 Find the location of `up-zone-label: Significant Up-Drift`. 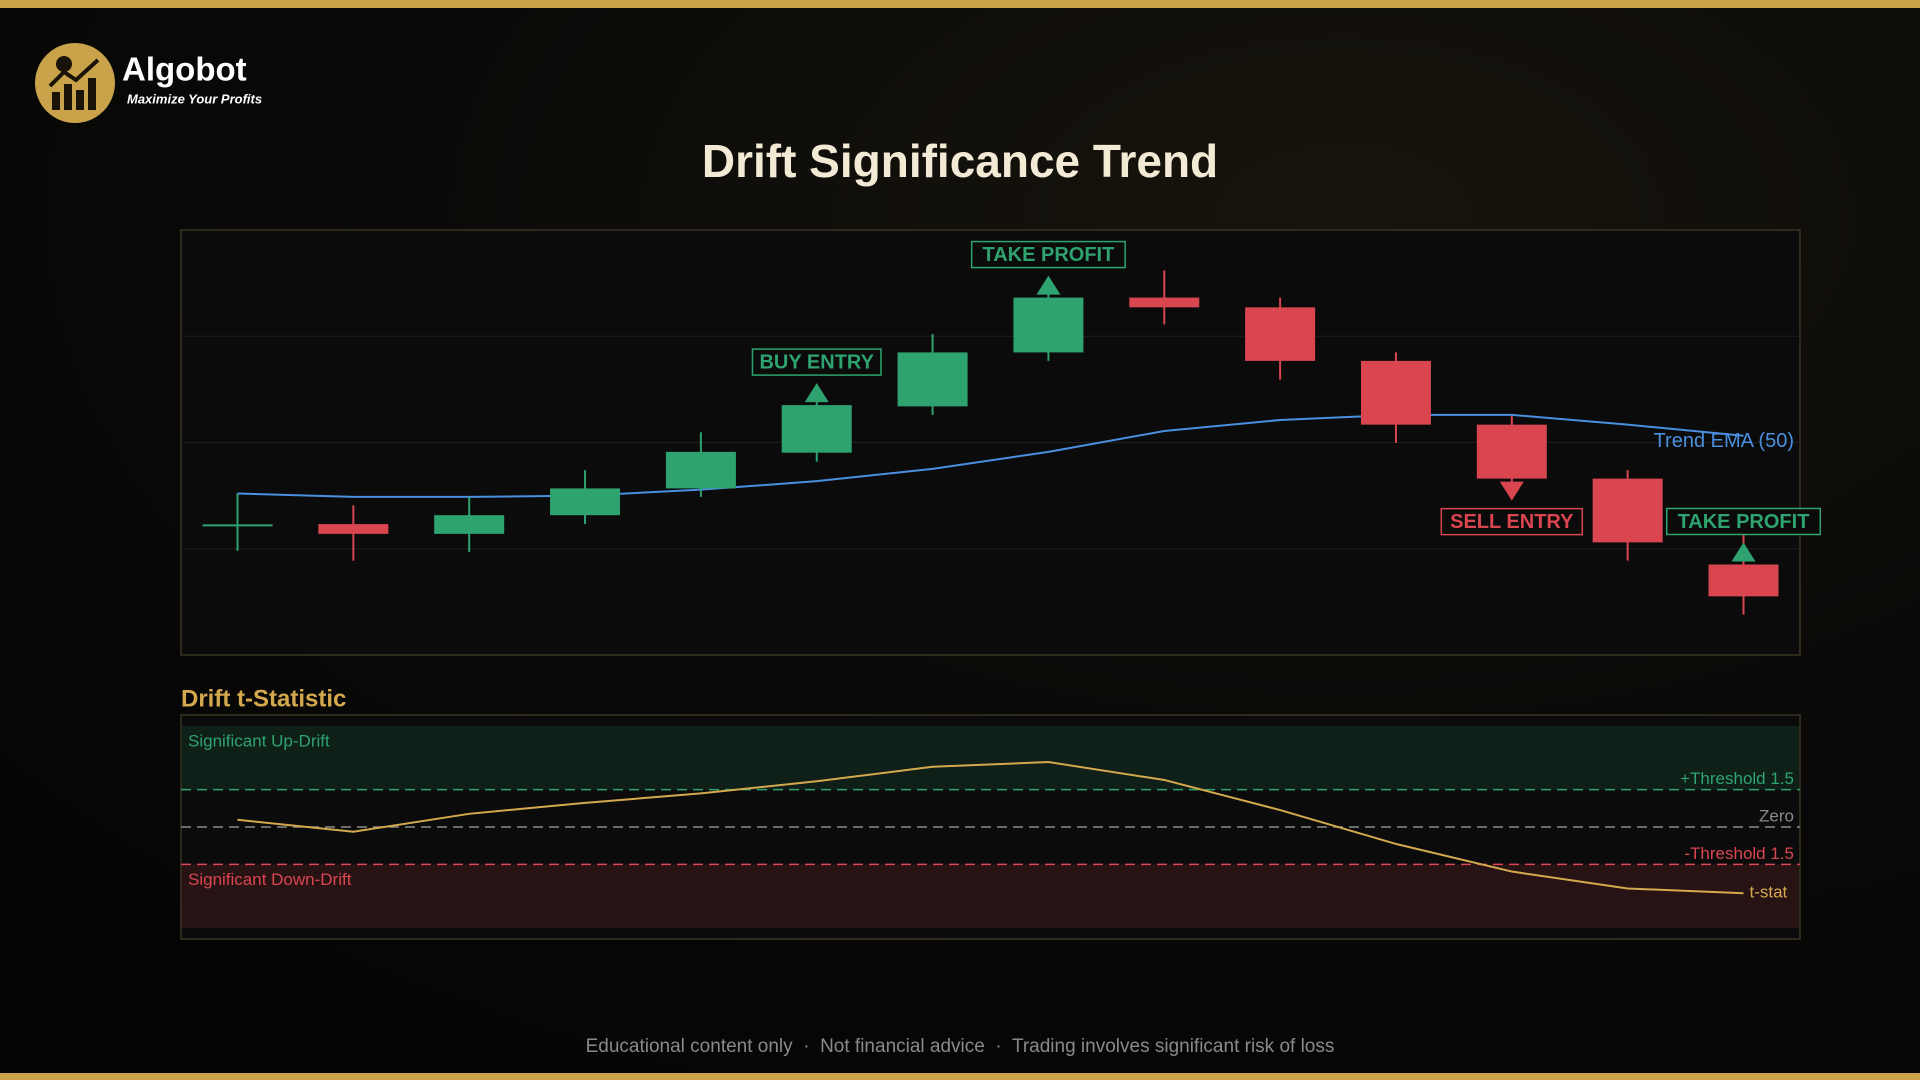

up-zone-label: Significant Up-Drift is located at coordinates (259, 740).